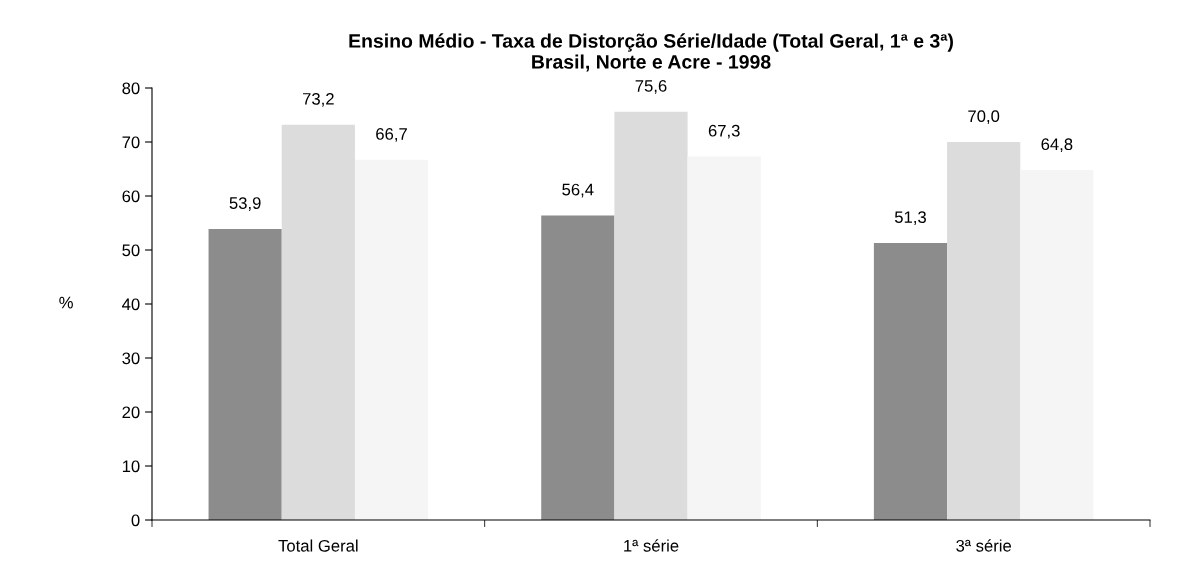 The image size is (1202, 574). What do you see at coordinates (318, 545) in the screenshot?
I see `x-tick-label: Total Geral` at bounding box center [318, 545].